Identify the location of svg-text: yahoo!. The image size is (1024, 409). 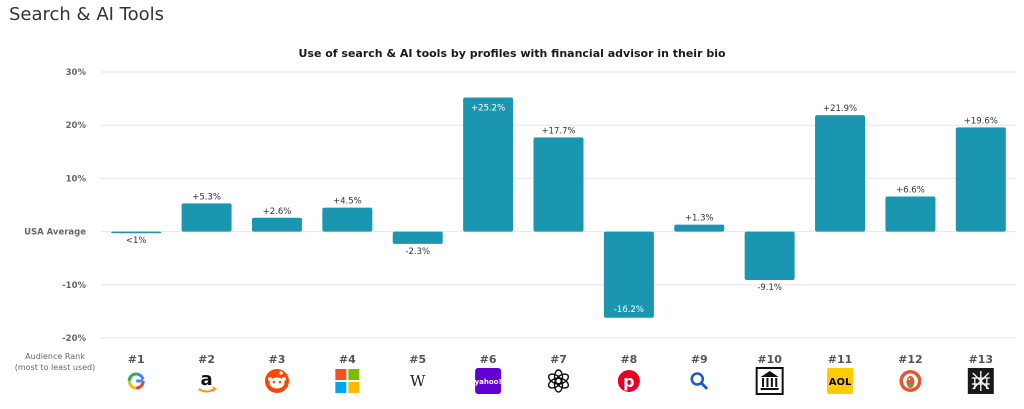
(488, 382).